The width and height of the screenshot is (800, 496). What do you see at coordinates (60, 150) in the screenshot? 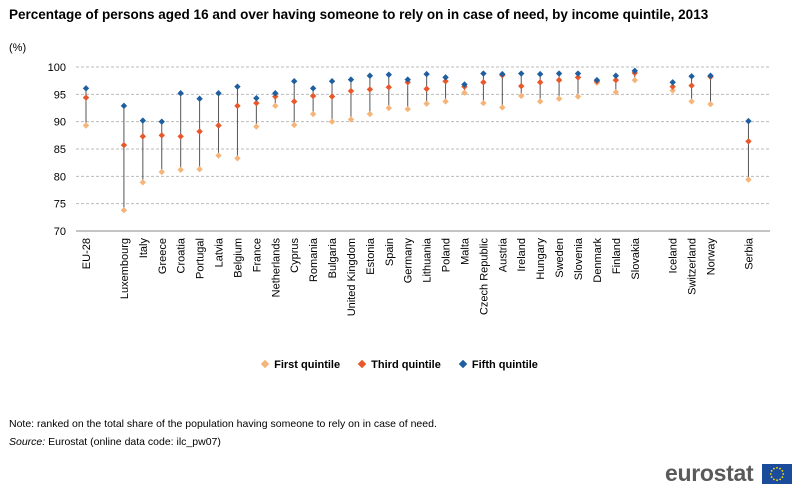
I see `y-tick-label: 85` at bounding box center [60, 150].